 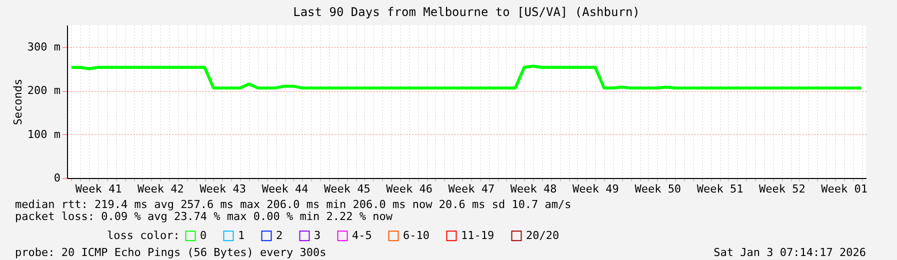 What do you see at coordinates (595, 189) in the screenshot?
I see `x-tick-label: Week 49` at bounding box center [595, 189].